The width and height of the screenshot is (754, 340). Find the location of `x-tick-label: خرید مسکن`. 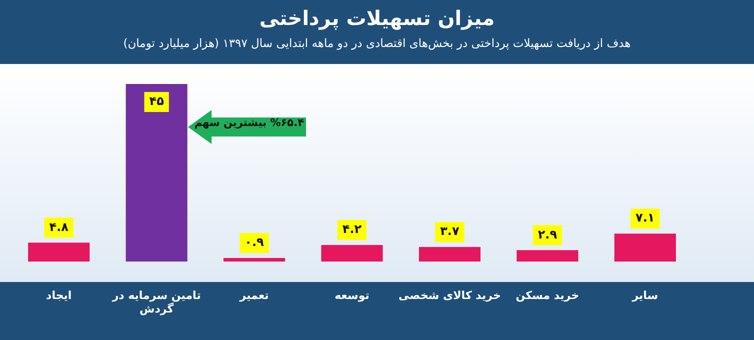

x-tick-label: خرید مسکن is located at coordinates (548, 295).